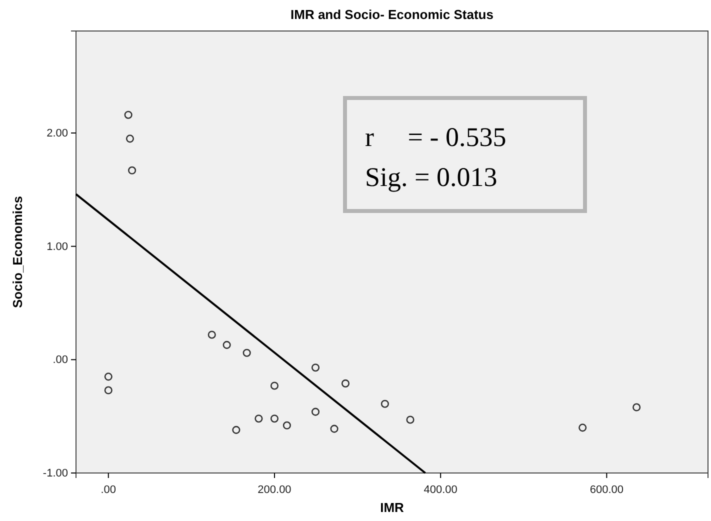 This screenshot has height=521, width=711. Describe the element at coordinates (108, 490) in the screenshot. I see `x-tick-label: .00` at that location.